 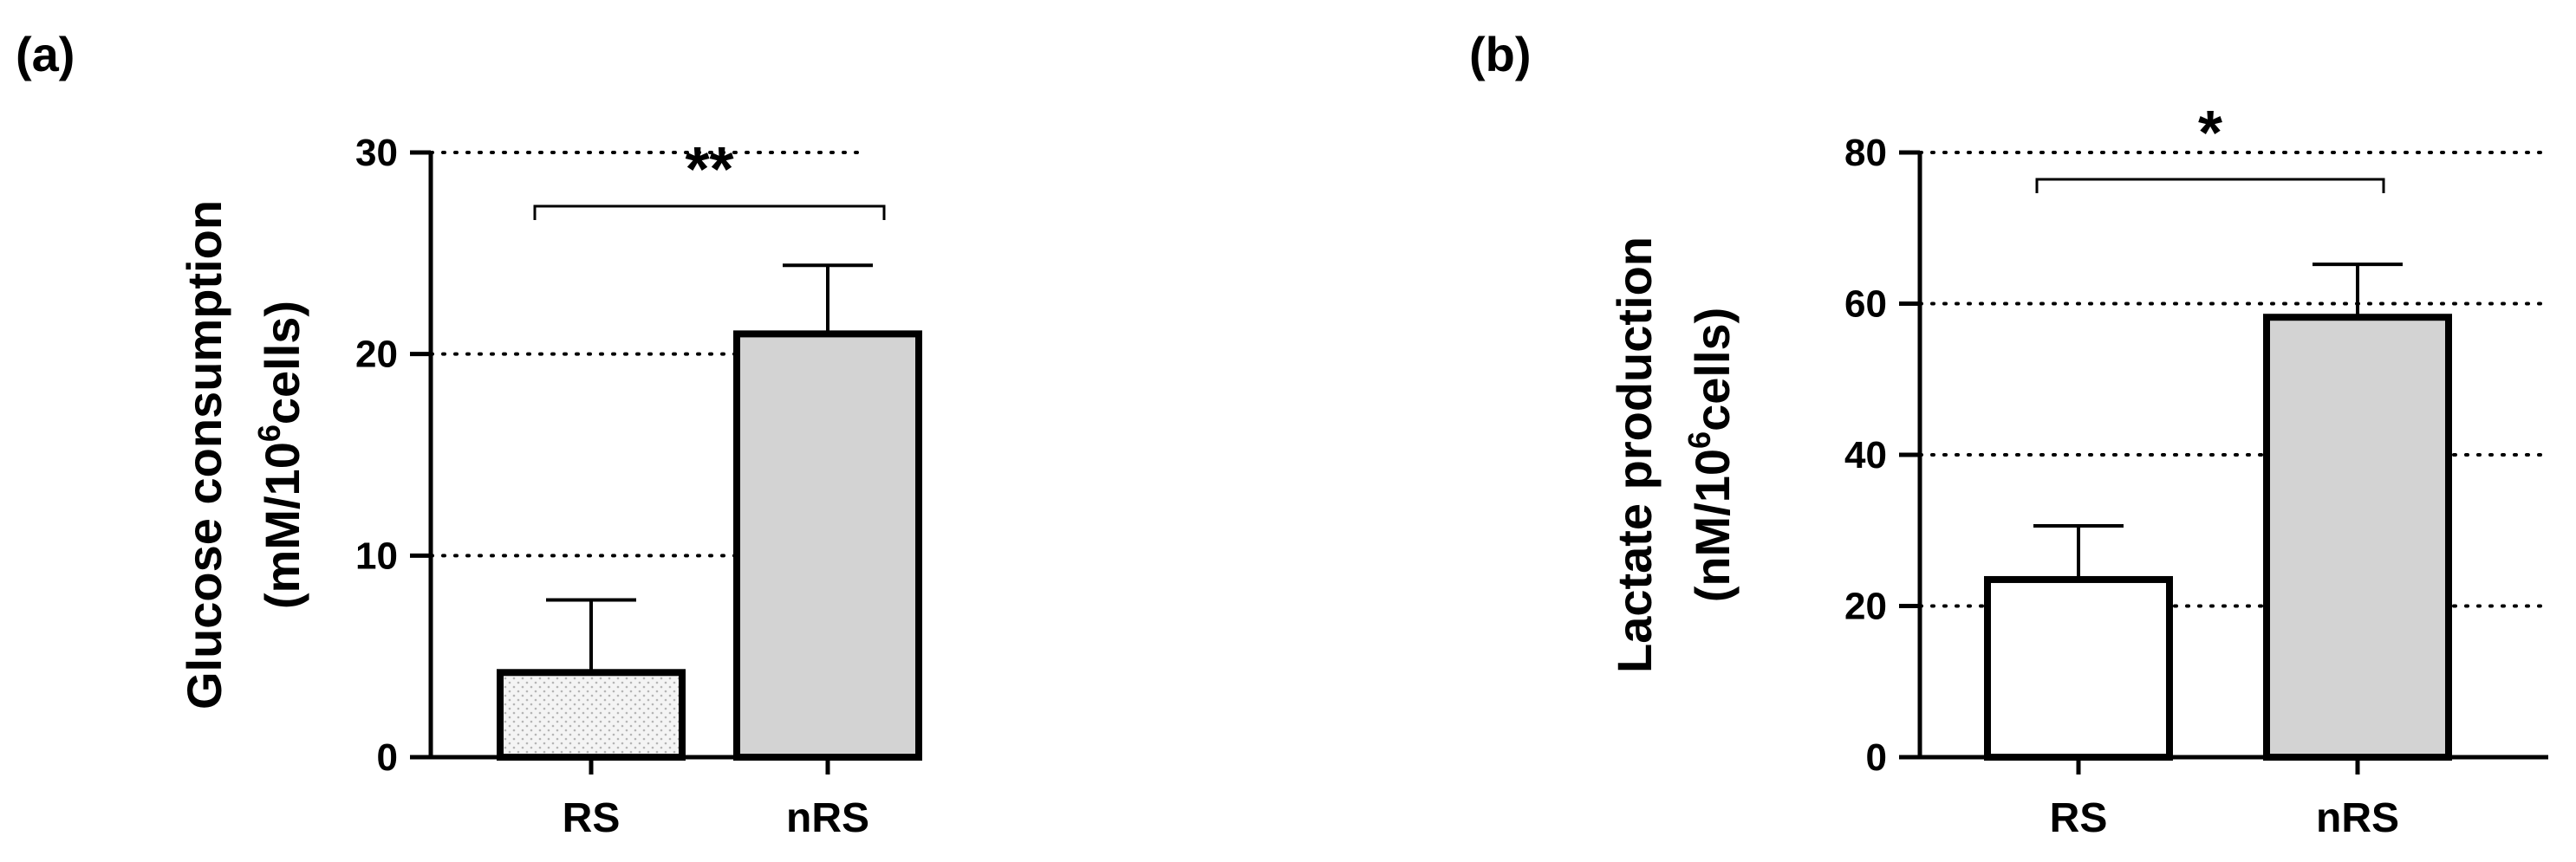 I want to click on y-axis-title-unit: (mM/10, so click(x=282, y=525).